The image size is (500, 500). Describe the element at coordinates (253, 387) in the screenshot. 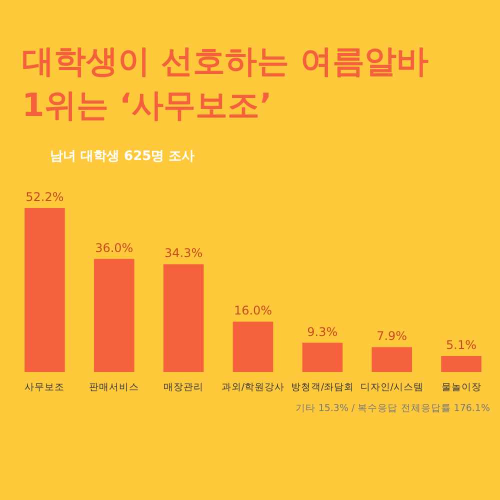

I see `x-tick-label: 과외/학원강사` at that location.